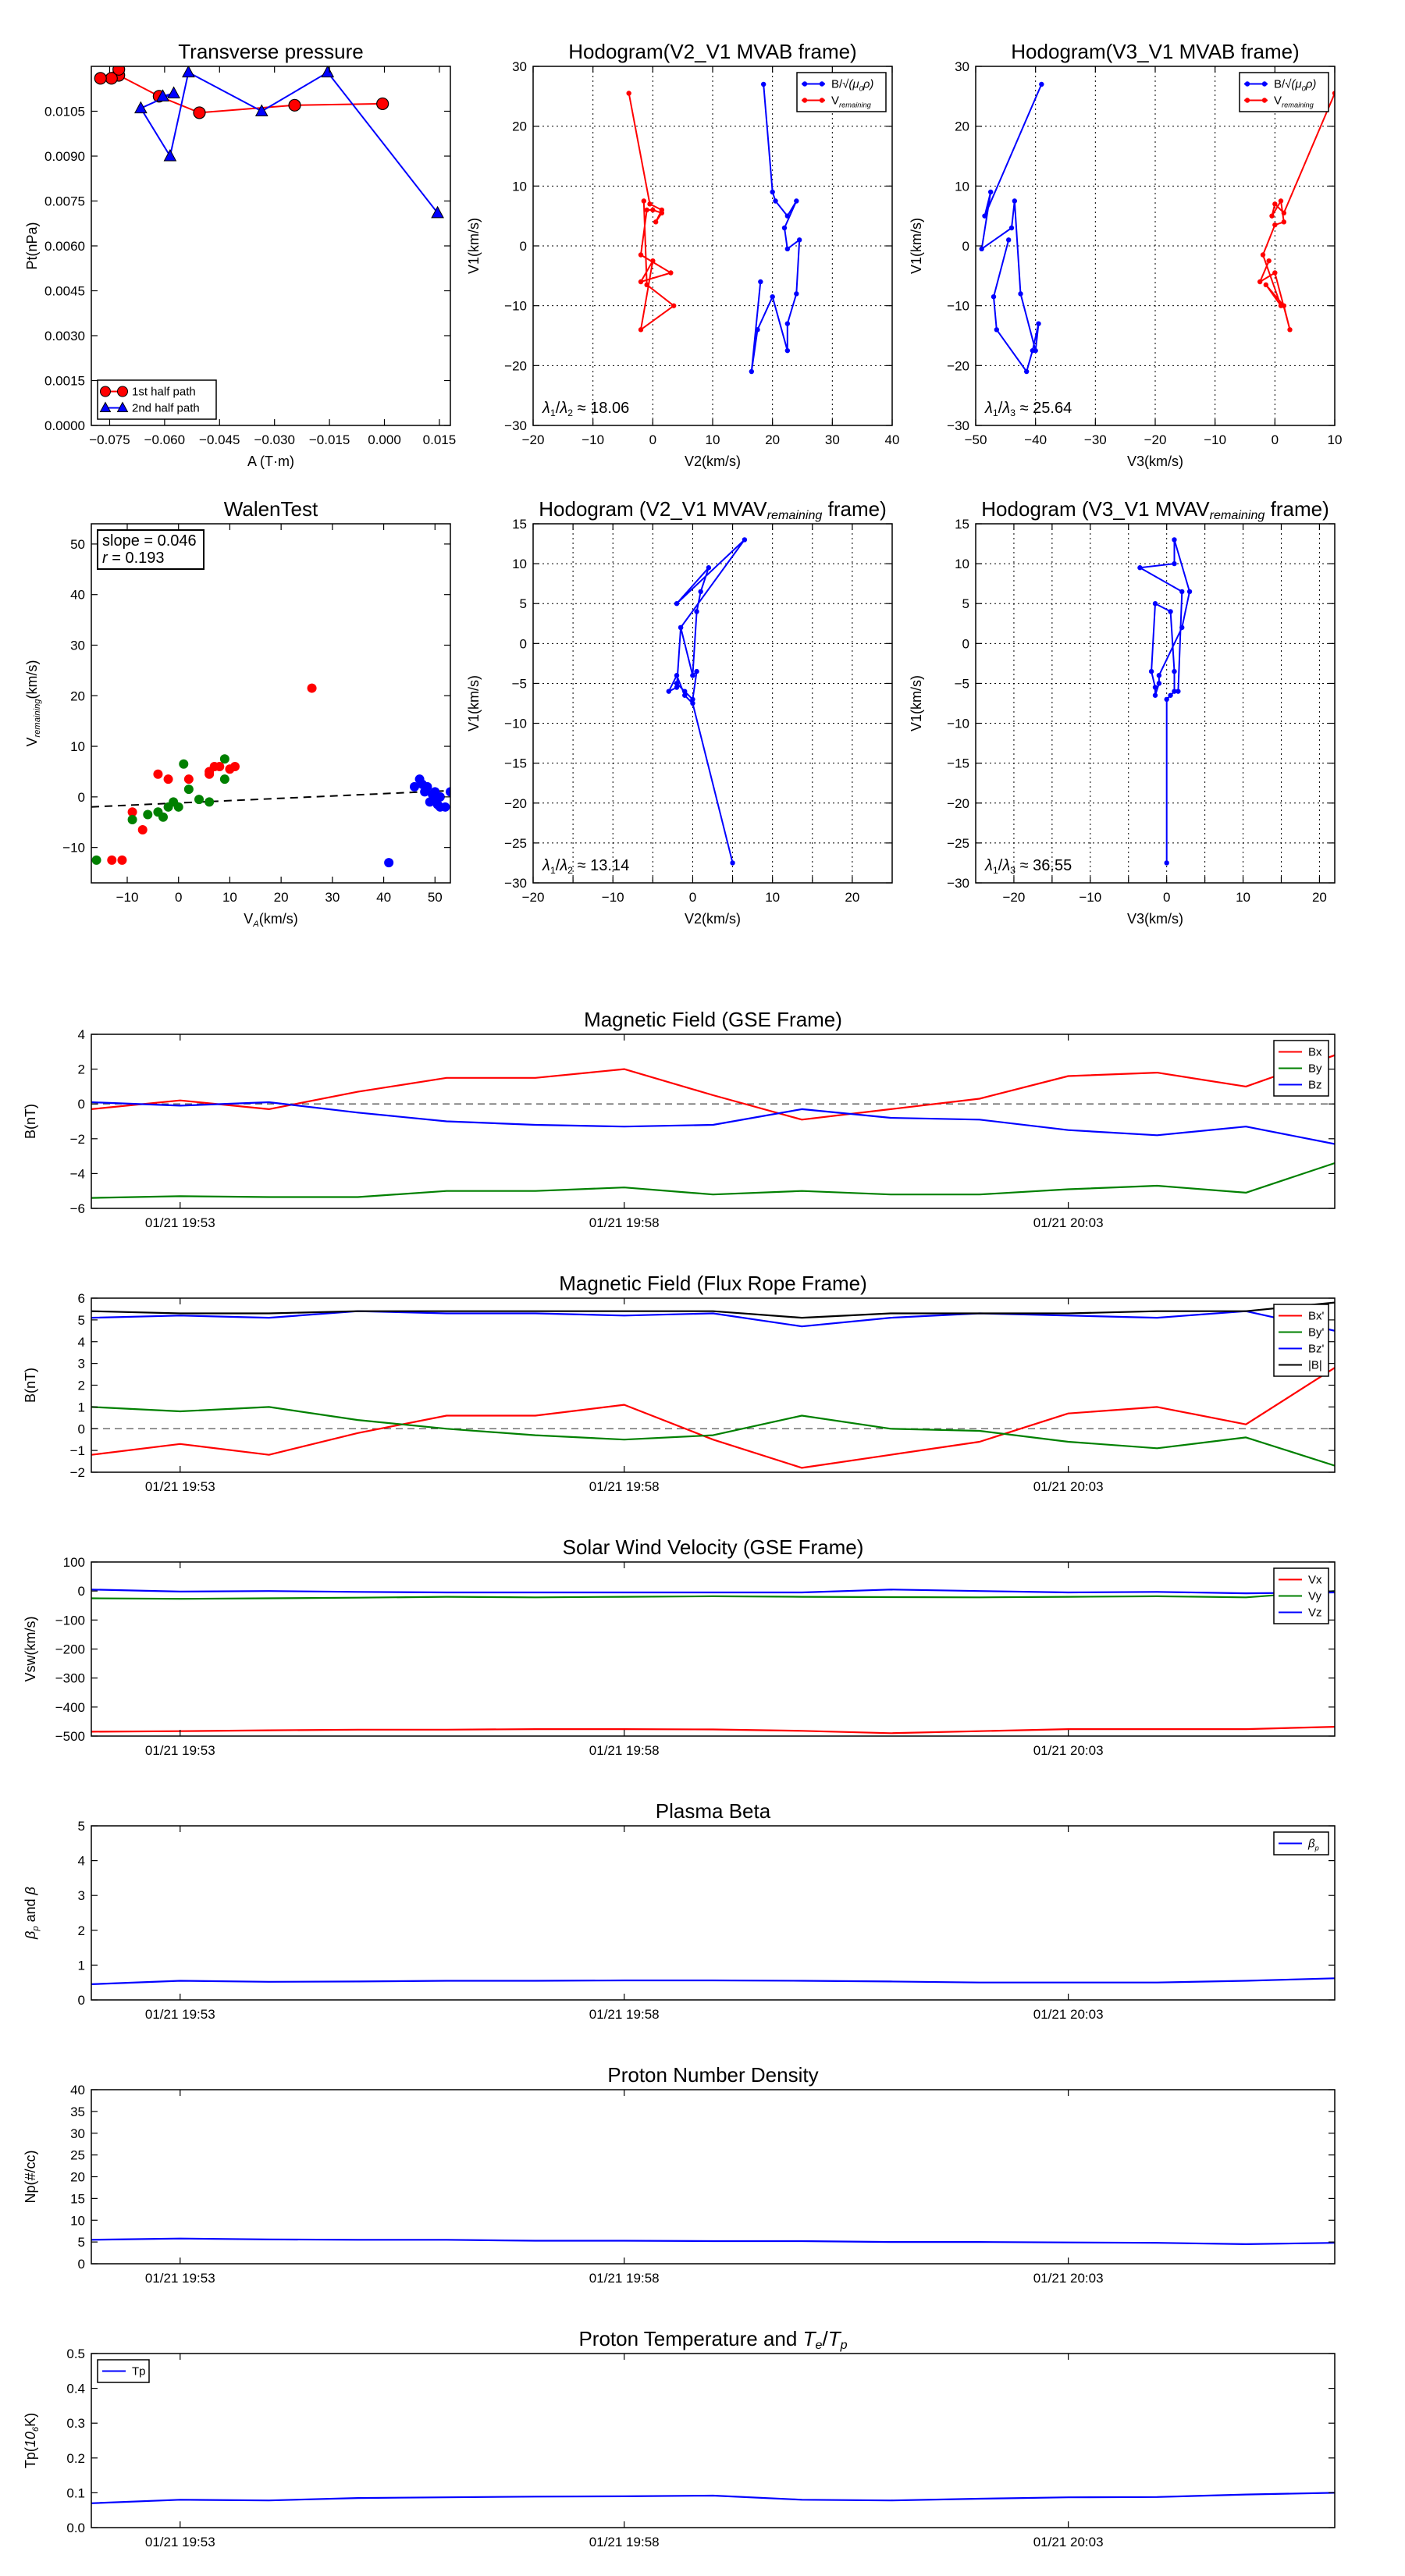  Describe the element at coordinates (1243, 898) in the screenshot. I see `x-tick-label: 10` at that location.